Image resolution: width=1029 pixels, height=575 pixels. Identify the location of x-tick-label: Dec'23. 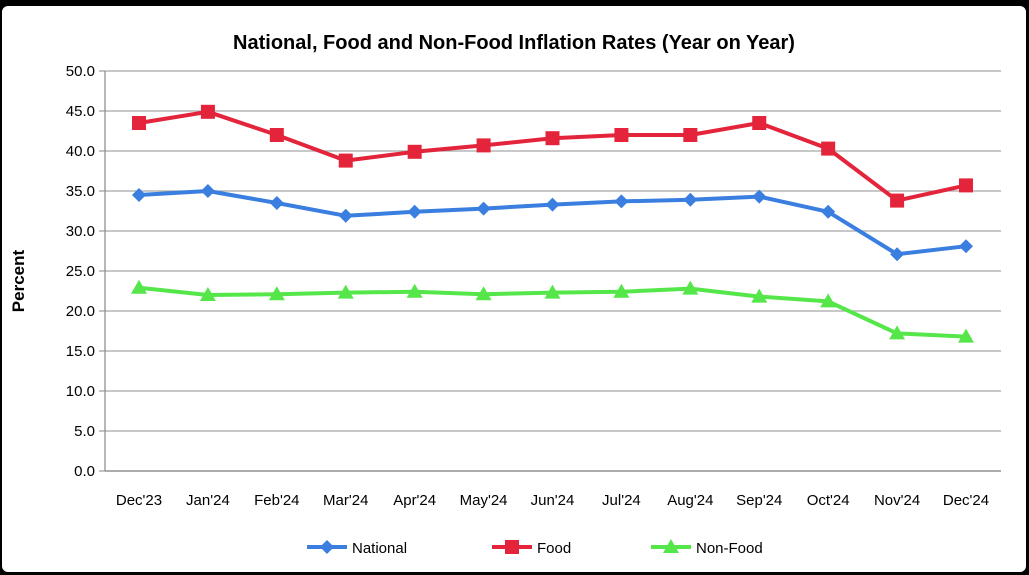
(139, 500).